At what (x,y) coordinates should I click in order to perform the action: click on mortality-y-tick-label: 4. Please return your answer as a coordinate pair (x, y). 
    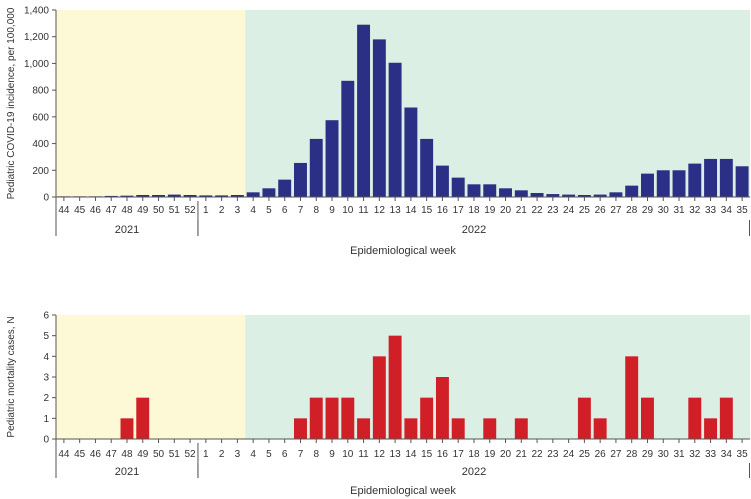
    Looking at the image, I should click on (46, 357).